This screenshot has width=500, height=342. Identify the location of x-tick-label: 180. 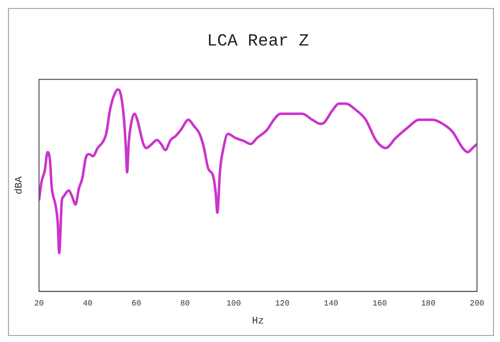
(428, 303).